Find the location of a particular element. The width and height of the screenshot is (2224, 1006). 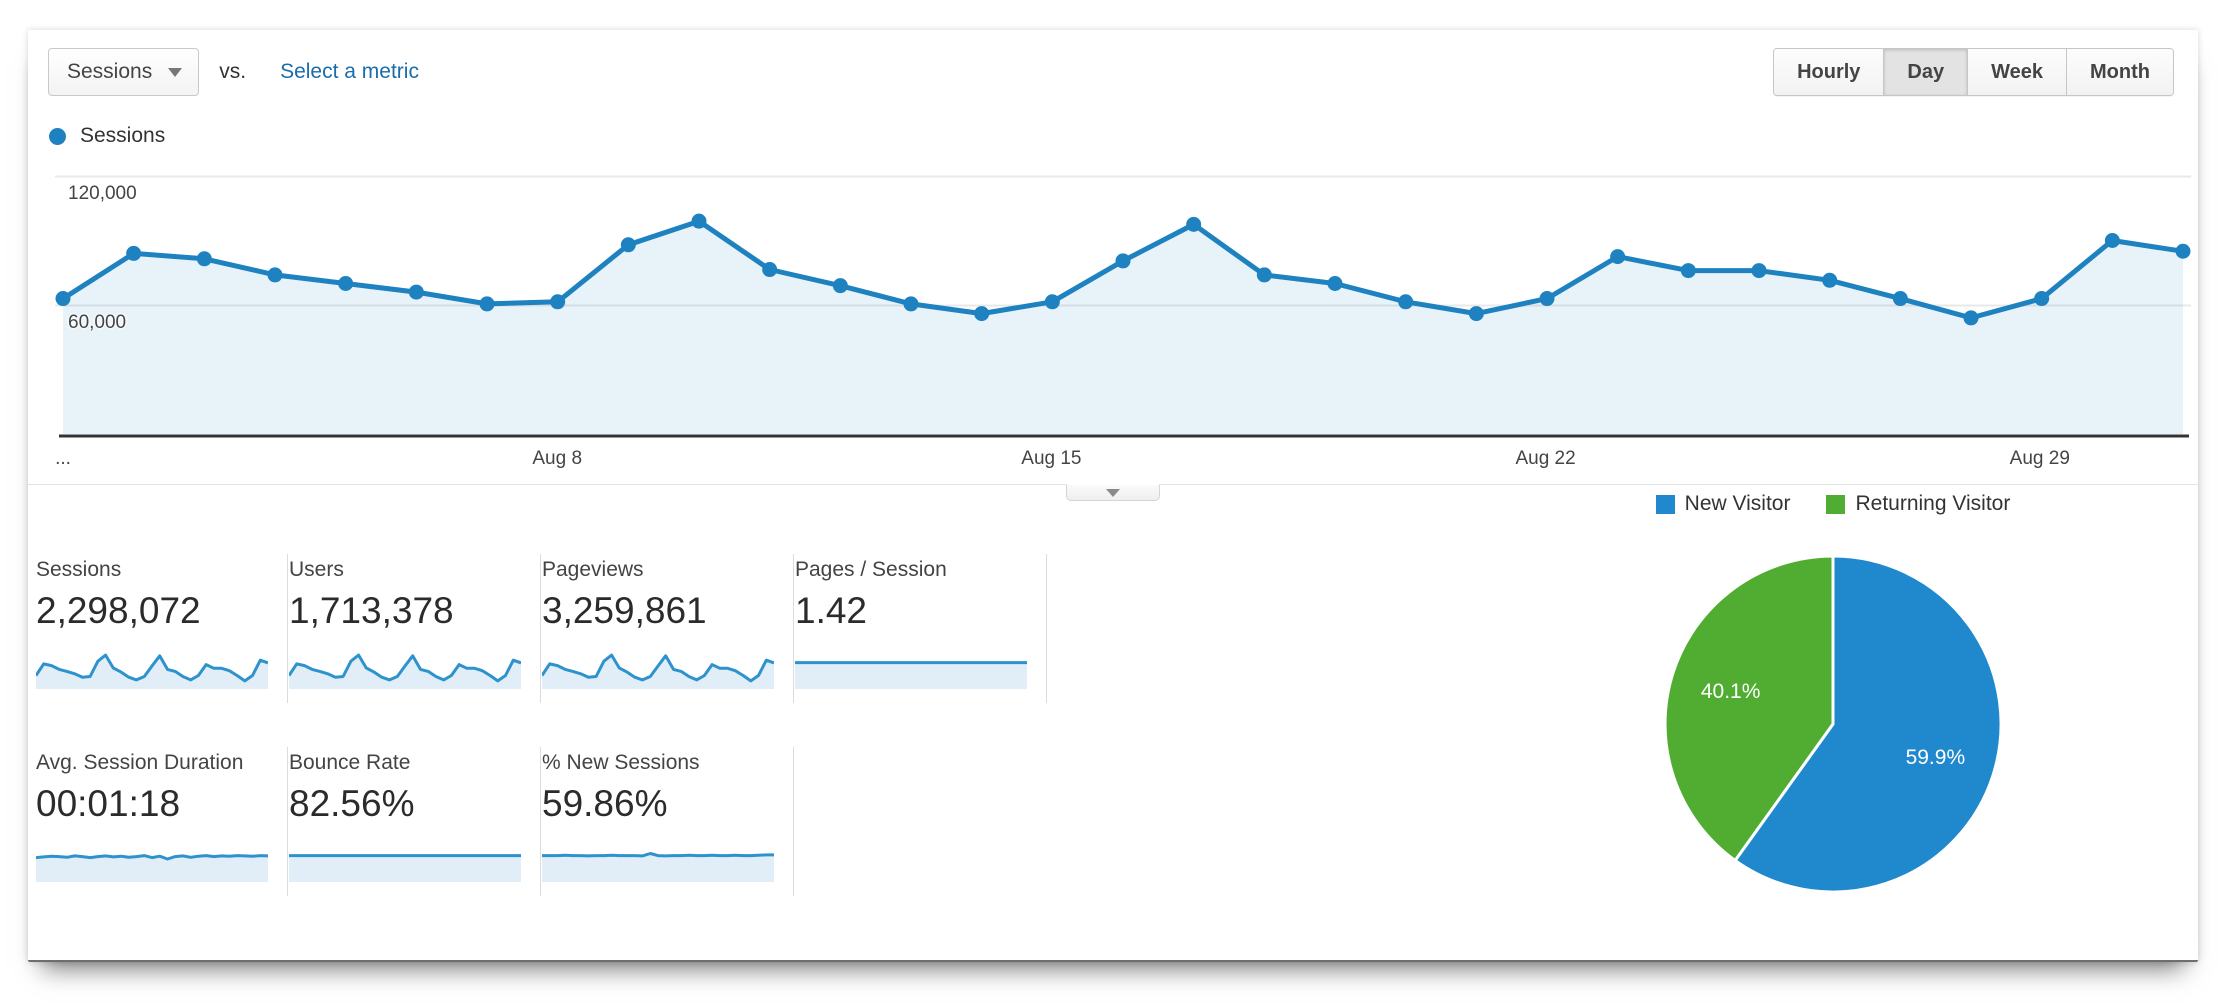

granularity-month-button: Month is located at coordinates (2120, 72).